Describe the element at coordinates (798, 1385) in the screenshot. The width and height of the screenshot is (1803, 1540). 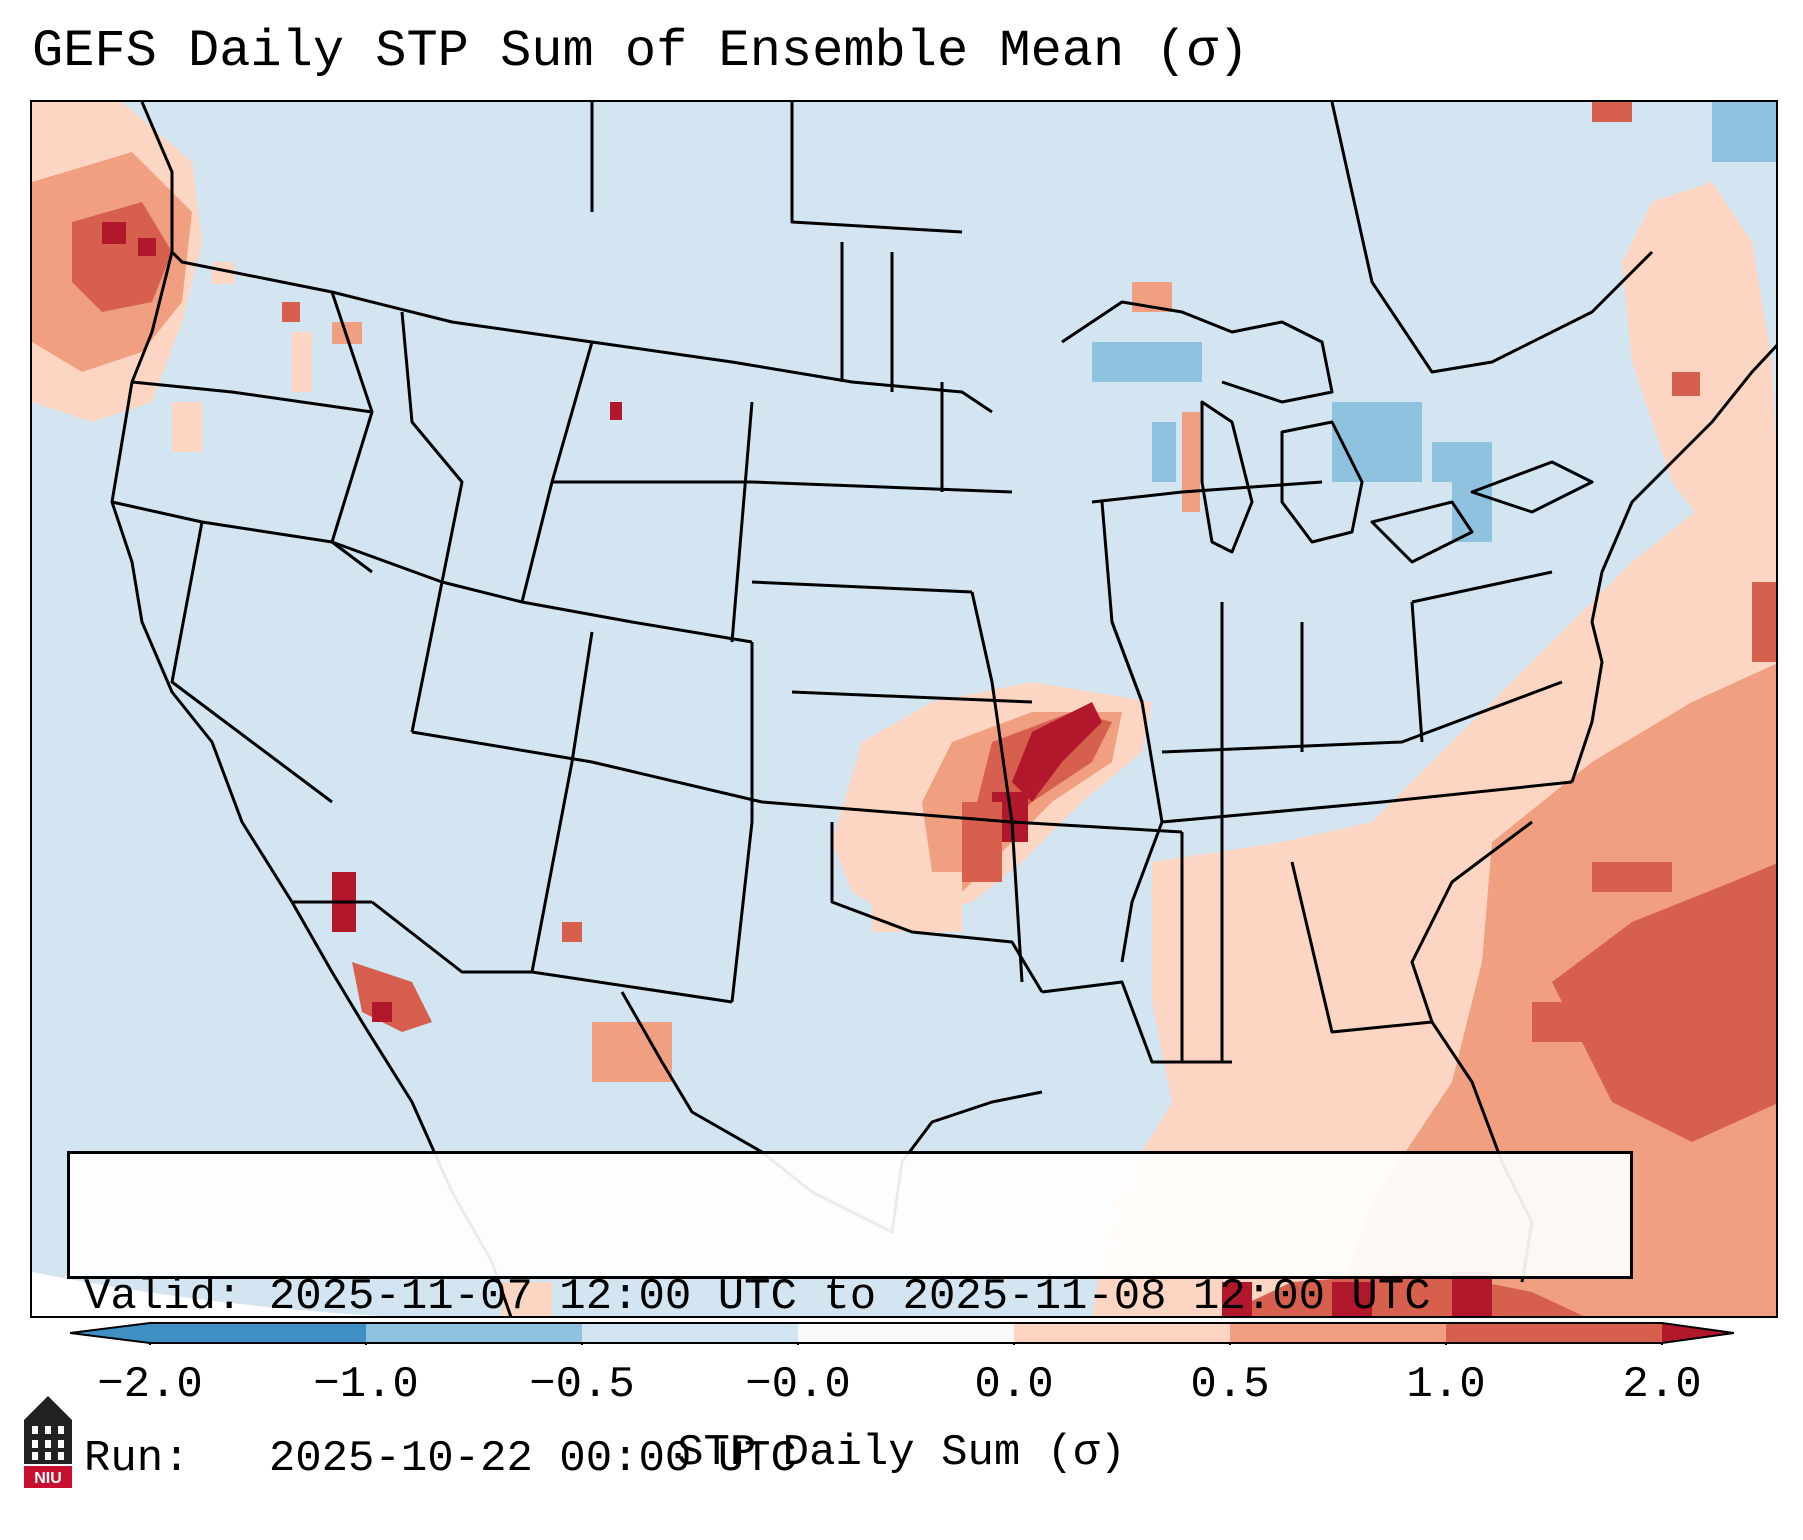
I see `colorbar-tick-label: −0.0` at that location.